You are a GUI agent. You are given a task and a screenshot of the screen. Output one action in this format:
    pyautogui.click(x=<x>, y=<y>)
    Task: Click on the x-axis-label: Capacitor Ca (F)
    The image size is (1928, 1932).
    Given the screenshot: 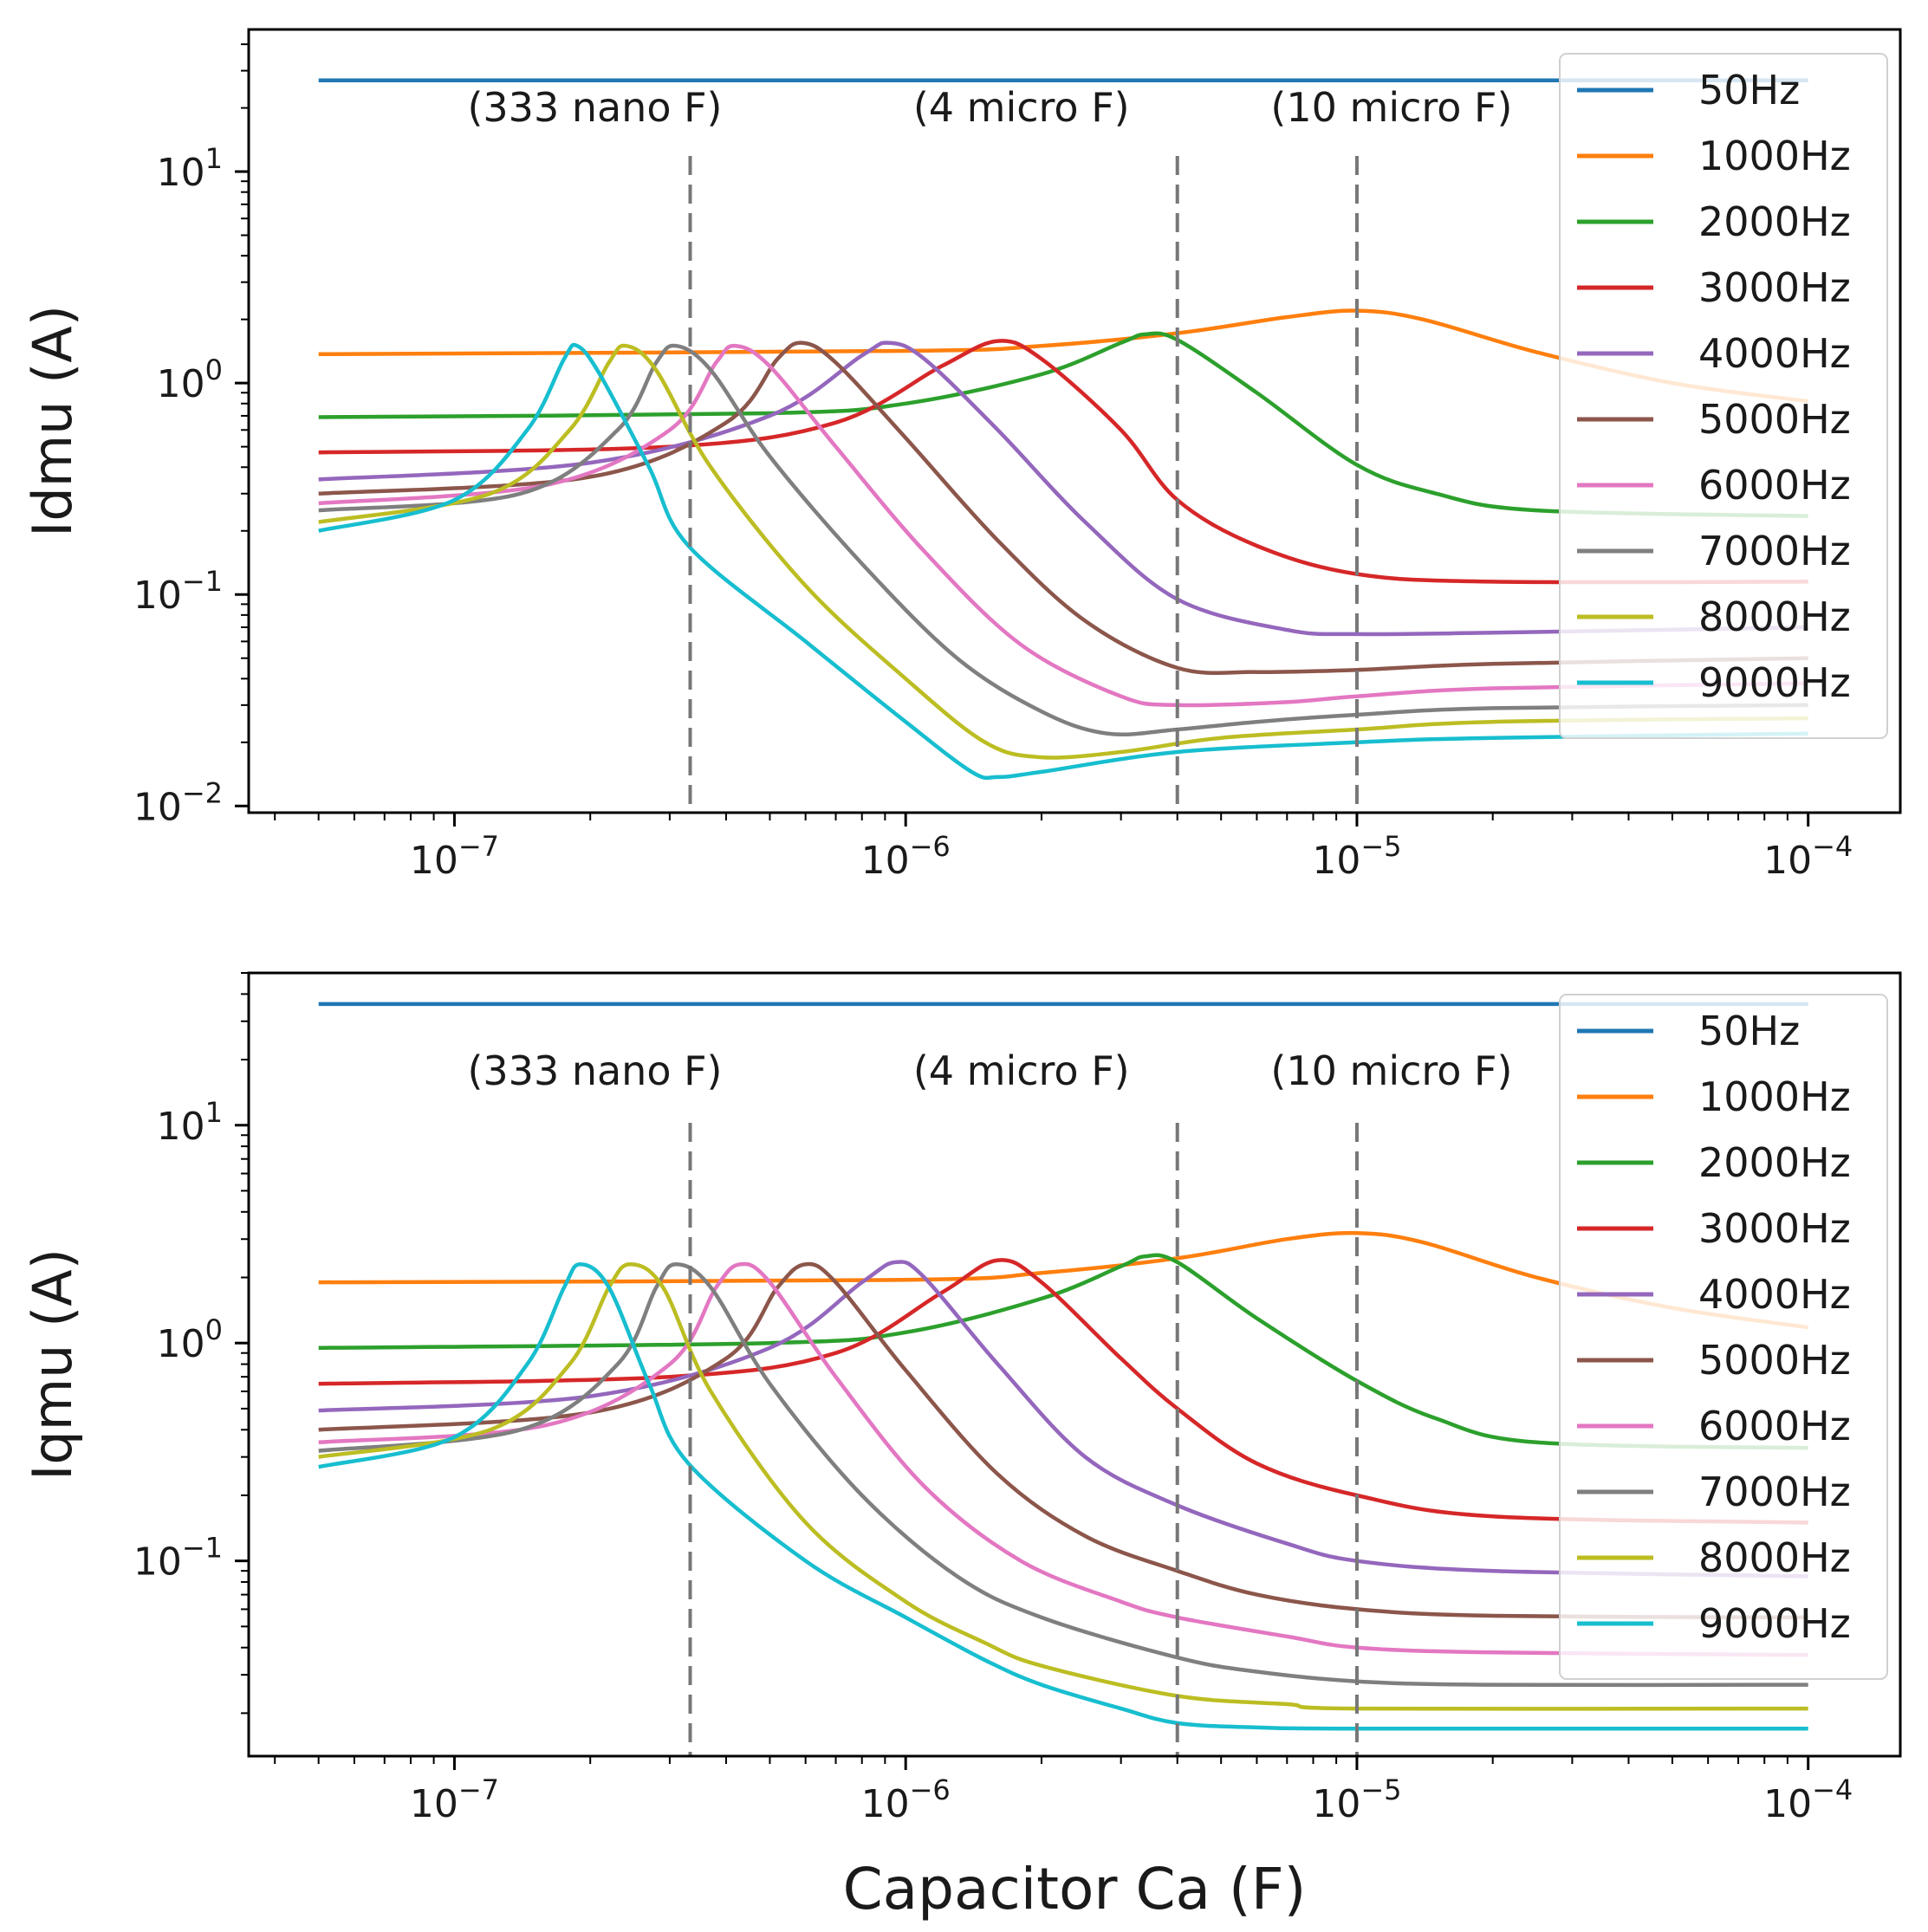 What is the action you would take?
    pyautogui.click(x=1075, y=1889)
    